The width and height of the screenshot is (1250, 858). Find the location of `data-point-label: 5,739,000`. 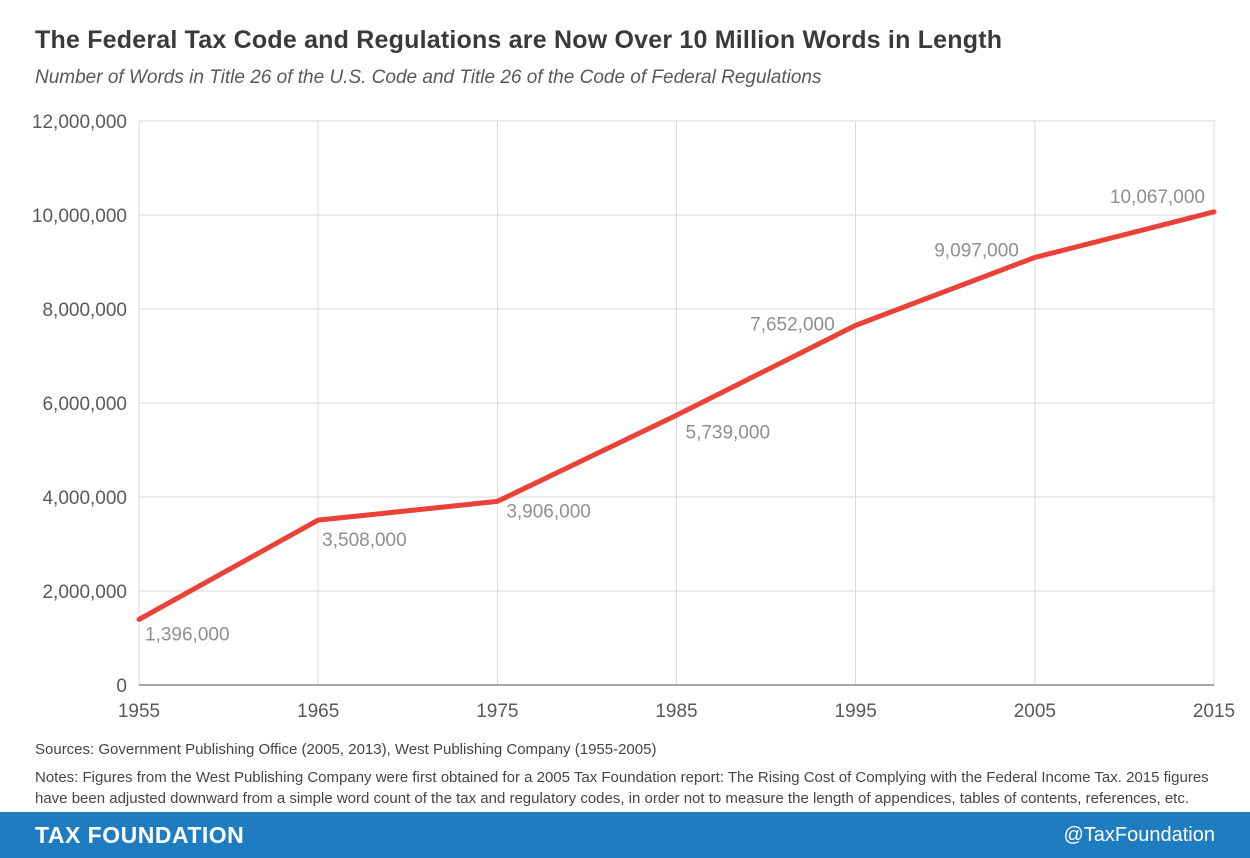

data-point-label: 5,739,000 is located at coordinates (728, 432).